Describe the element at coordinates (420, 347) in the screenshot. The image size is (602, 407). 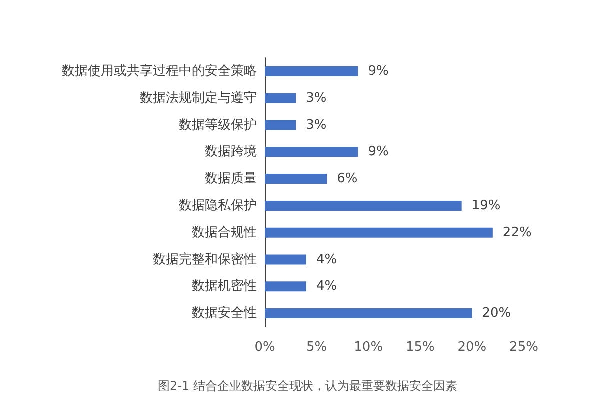
I see `x-tick-label: 15%` at that location.